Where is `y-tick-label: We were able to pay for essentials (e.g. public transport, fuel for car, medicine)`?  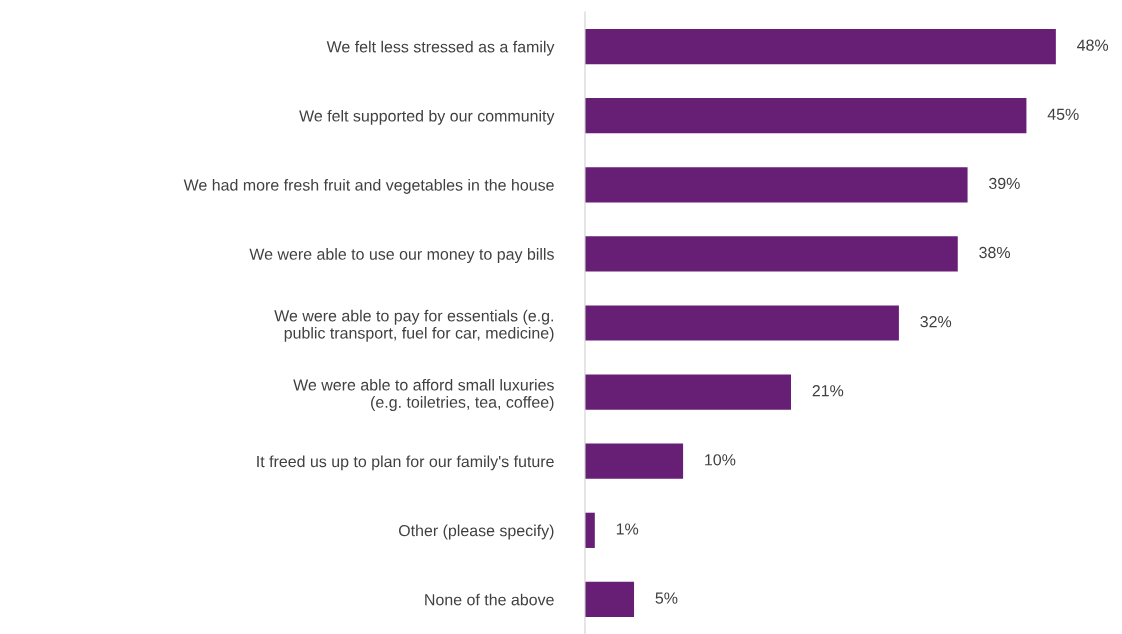 y-tick-label: We were able to pay for essentials (e.g. public transport, fuel for car, medicine) is located at coordinates (414, 325).